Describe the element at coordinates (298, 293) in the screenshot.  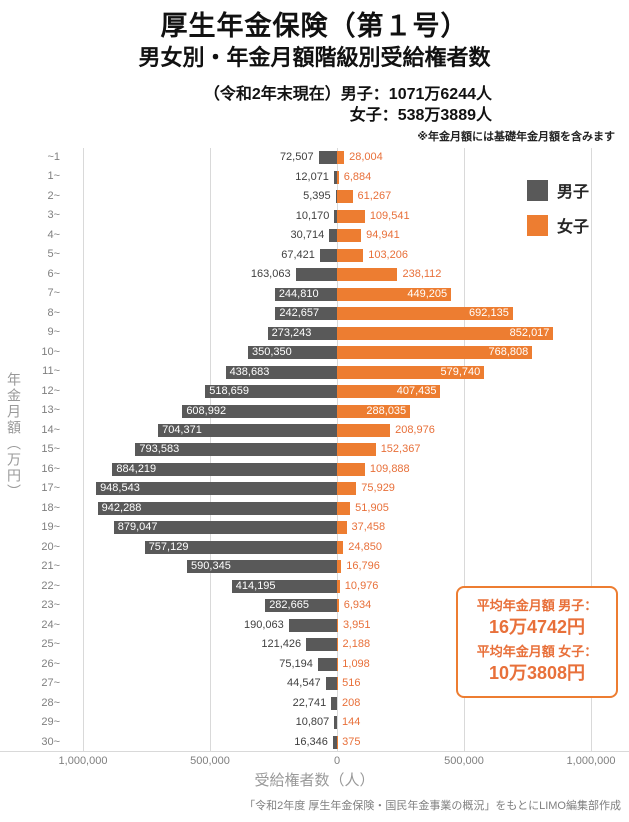
I see `male-value-label: 244,810` at that location.